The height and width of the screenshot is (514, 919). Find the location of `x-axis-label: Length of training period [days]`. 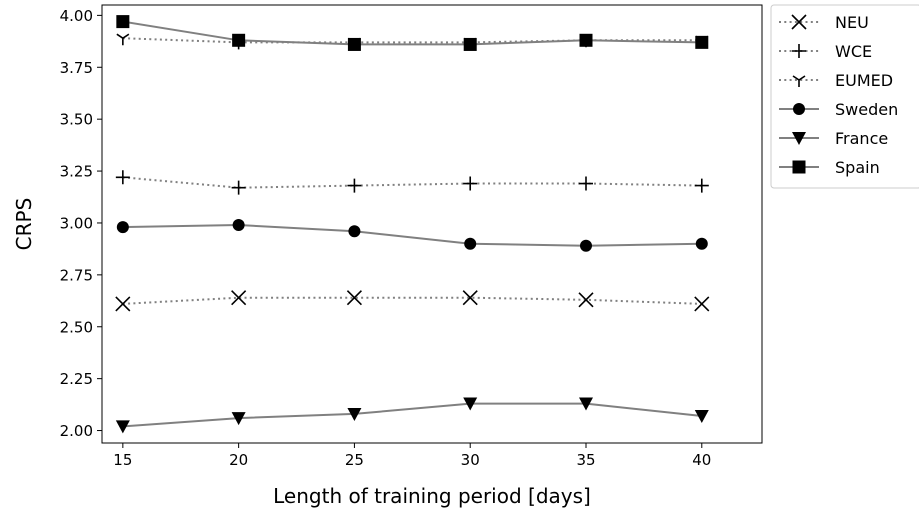

x-axis-label: Length of training period [days] is located at coordinates (432, 496).